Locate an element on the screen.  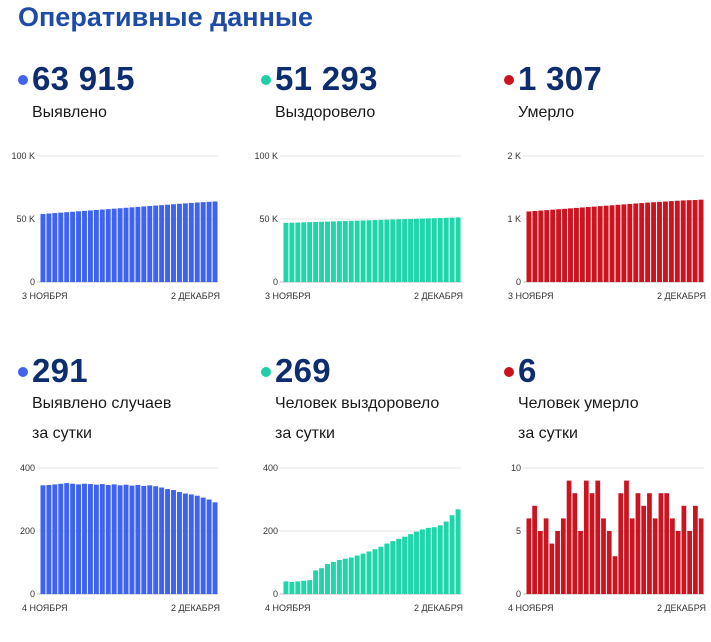
x-start-label: 3 НОЯБРЯ is located at coordinates (45, 296).